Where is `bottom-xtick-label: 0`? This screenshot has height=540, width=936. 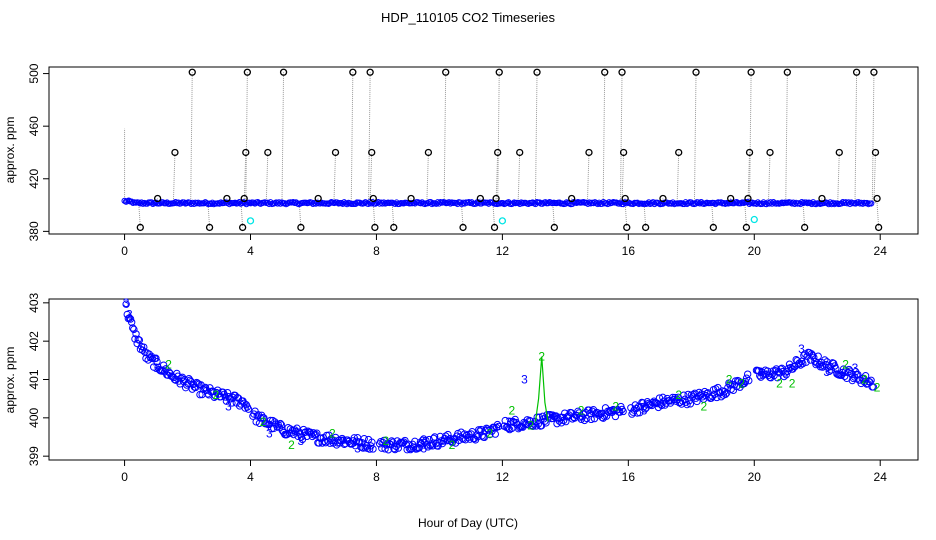
bottom-xtick-label: 0 is located at coordinates (124, 477).